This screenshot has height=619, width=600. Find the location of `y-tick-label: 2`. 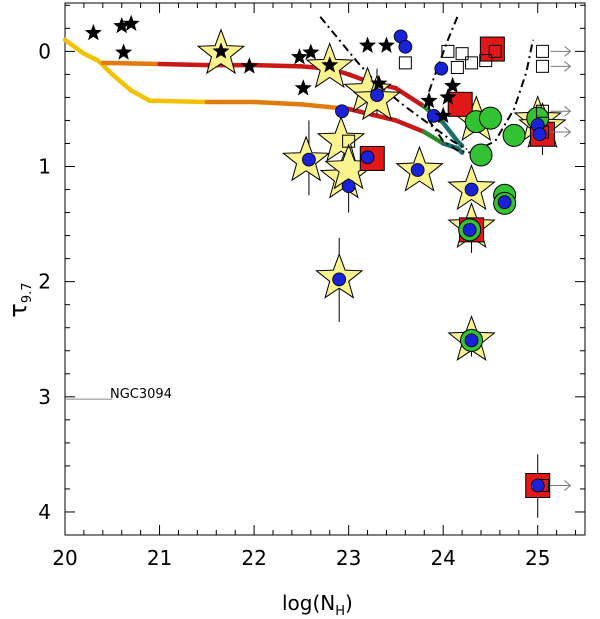

y-tick-label: 2 is located at coordinates (44, 282).